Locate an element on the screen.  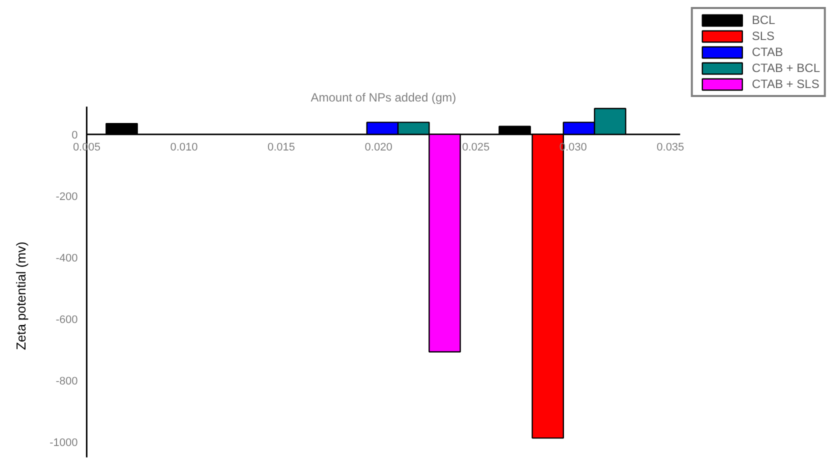
x-tick-label: 0.020 is located at coordinates (378, 147).